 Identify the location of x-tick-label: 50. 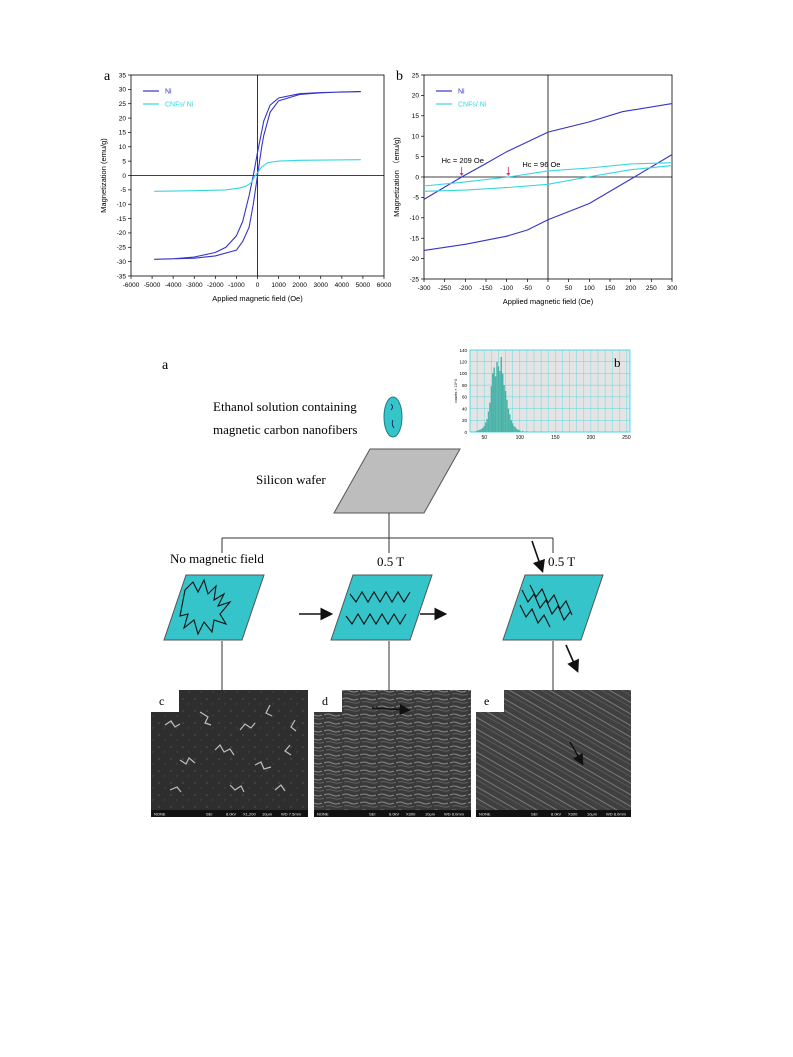
(569, 288).